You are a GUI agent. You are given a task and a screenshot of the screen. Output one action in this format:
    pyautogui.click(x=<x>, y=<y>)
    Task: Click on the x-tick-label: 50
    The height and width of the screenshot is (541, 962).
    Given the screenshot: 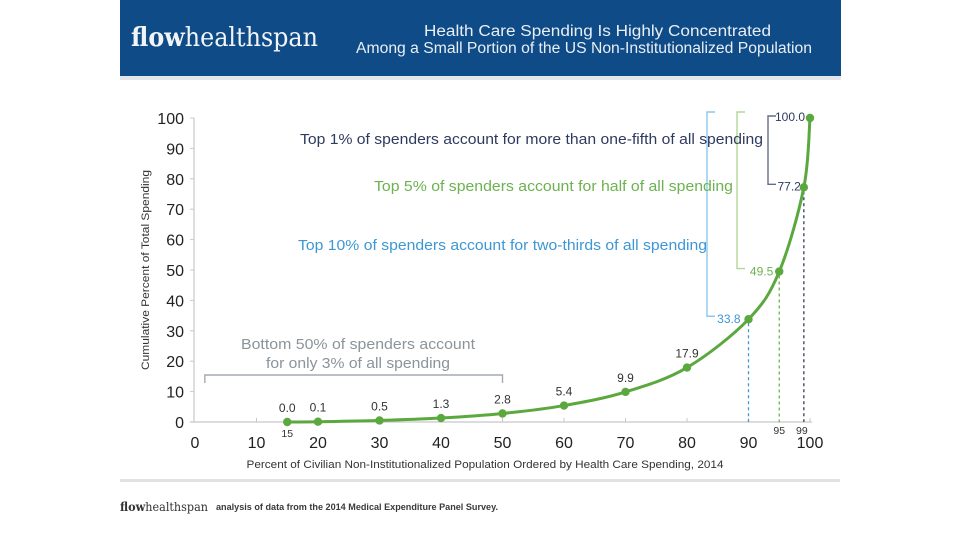 What is the action you would take?
    pyautogui.click(x=503, y=443)
    